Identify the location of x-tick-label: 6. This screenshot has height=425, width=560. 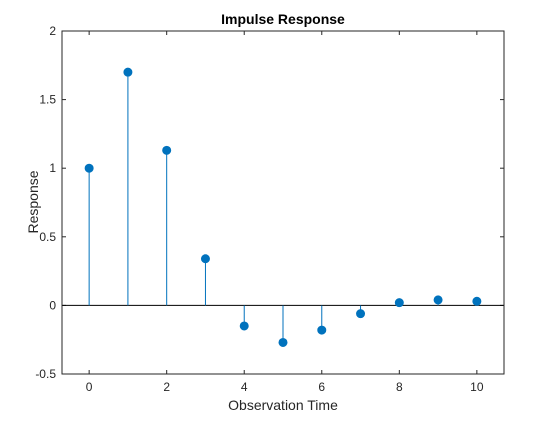
(321, 387).